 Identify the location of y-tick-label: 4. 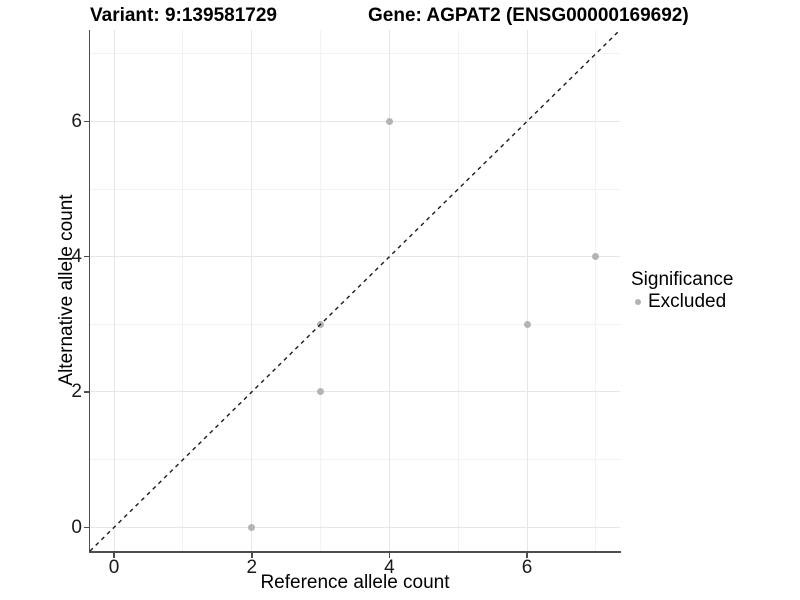
(76, 257).